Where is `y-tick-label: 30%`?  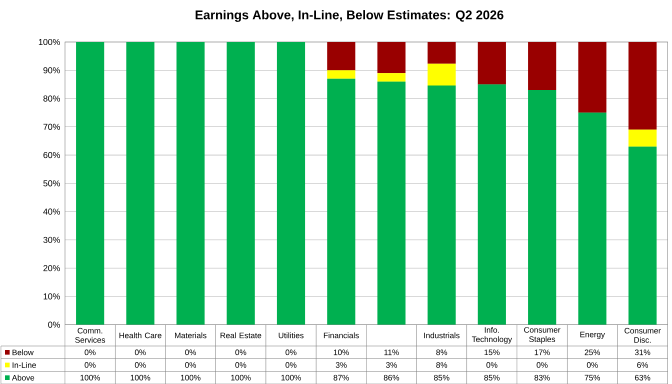 y-tick-label: 30% is located at coordinates (51, 239).